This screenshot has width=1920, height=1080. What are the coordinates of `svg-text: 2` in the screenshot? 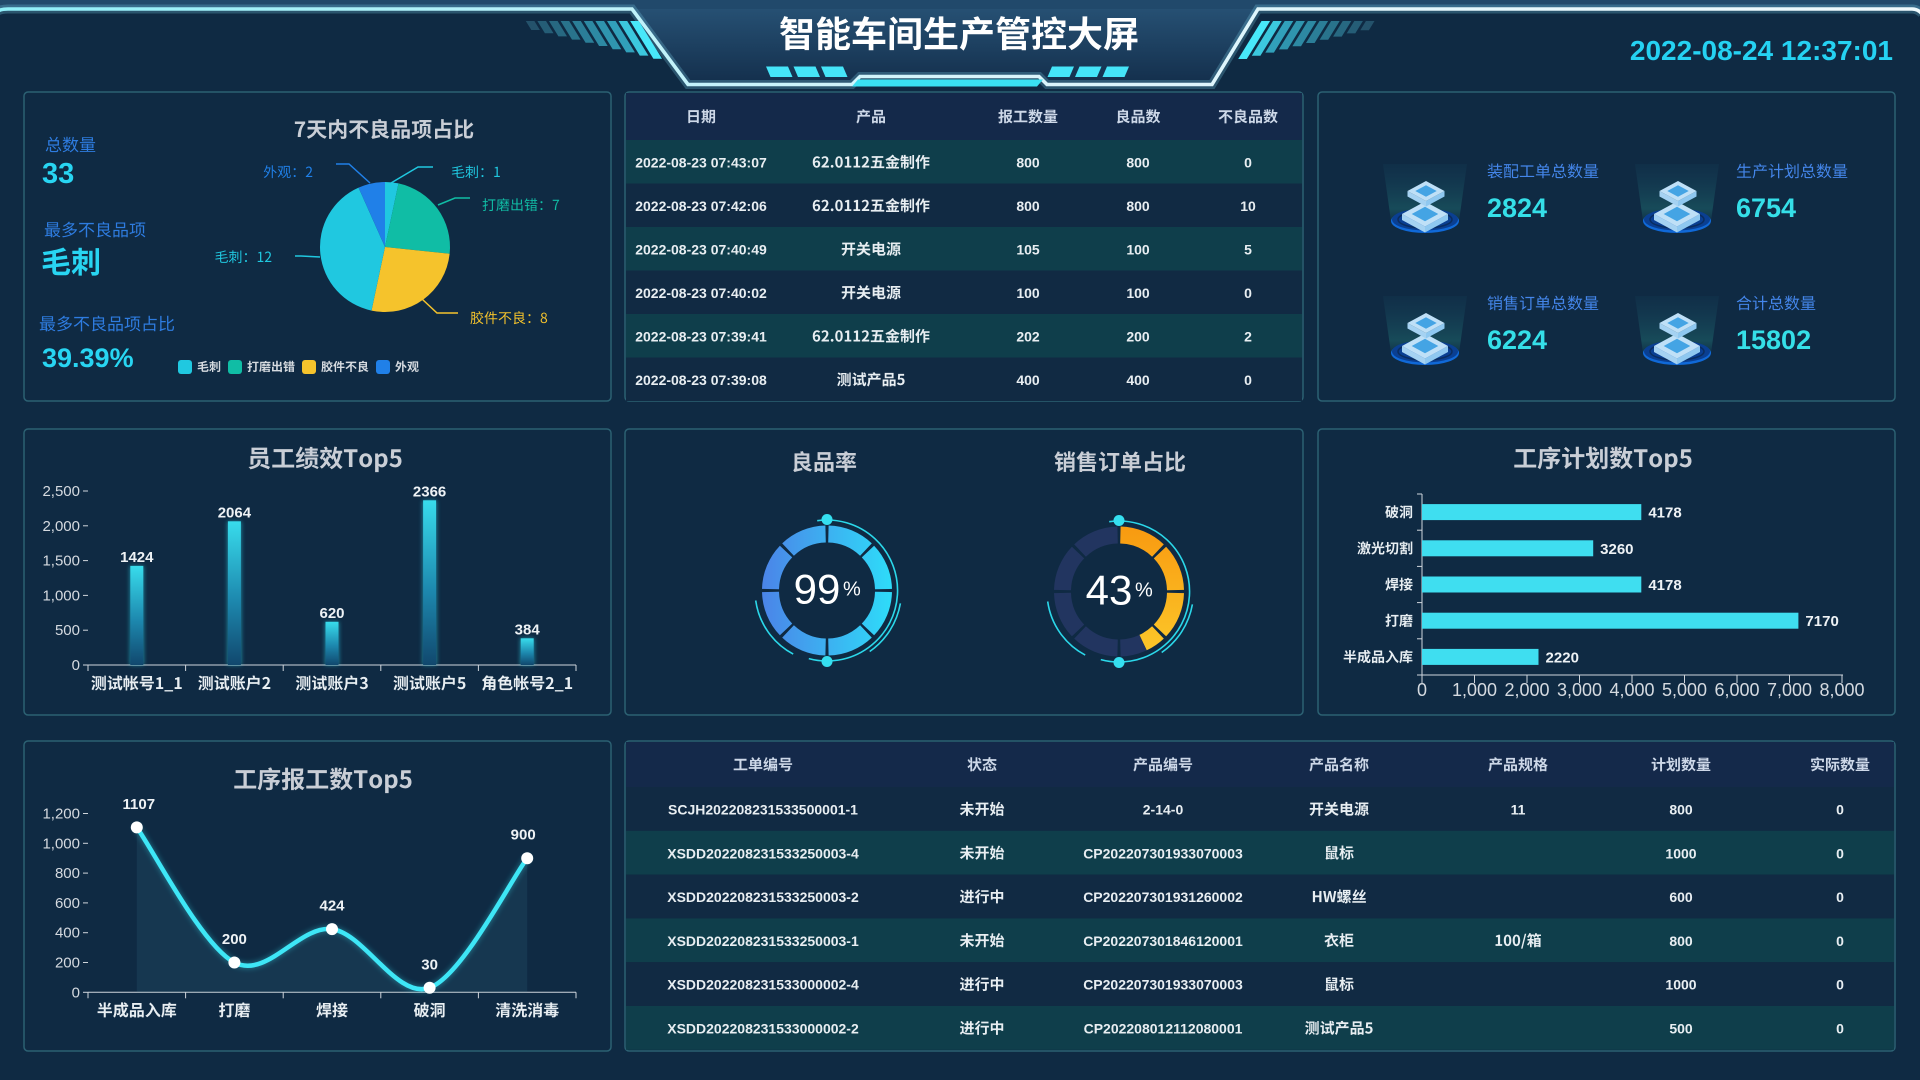 It's located at (1248, 337).